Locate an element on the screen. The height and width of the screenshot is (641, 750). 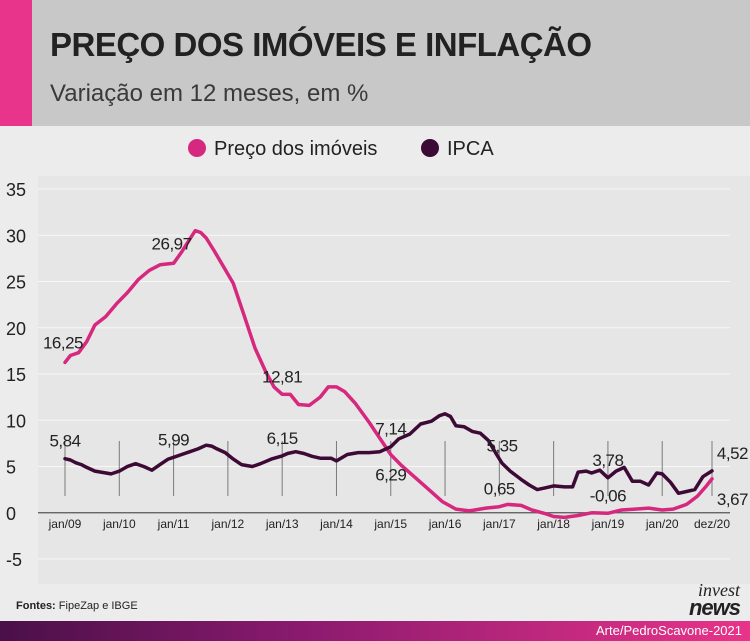
data-label: 5,99 is located at coordinates (173, 439).